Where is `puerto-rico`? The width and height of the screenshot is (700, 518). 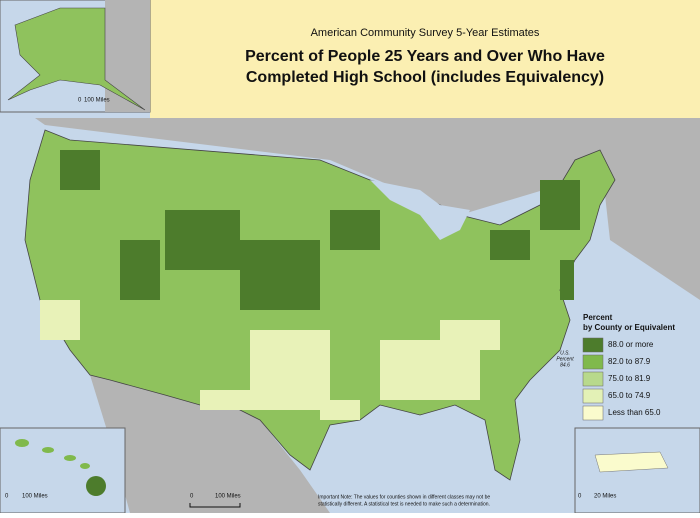
puerto-rico is located at coordinates (631, 462).